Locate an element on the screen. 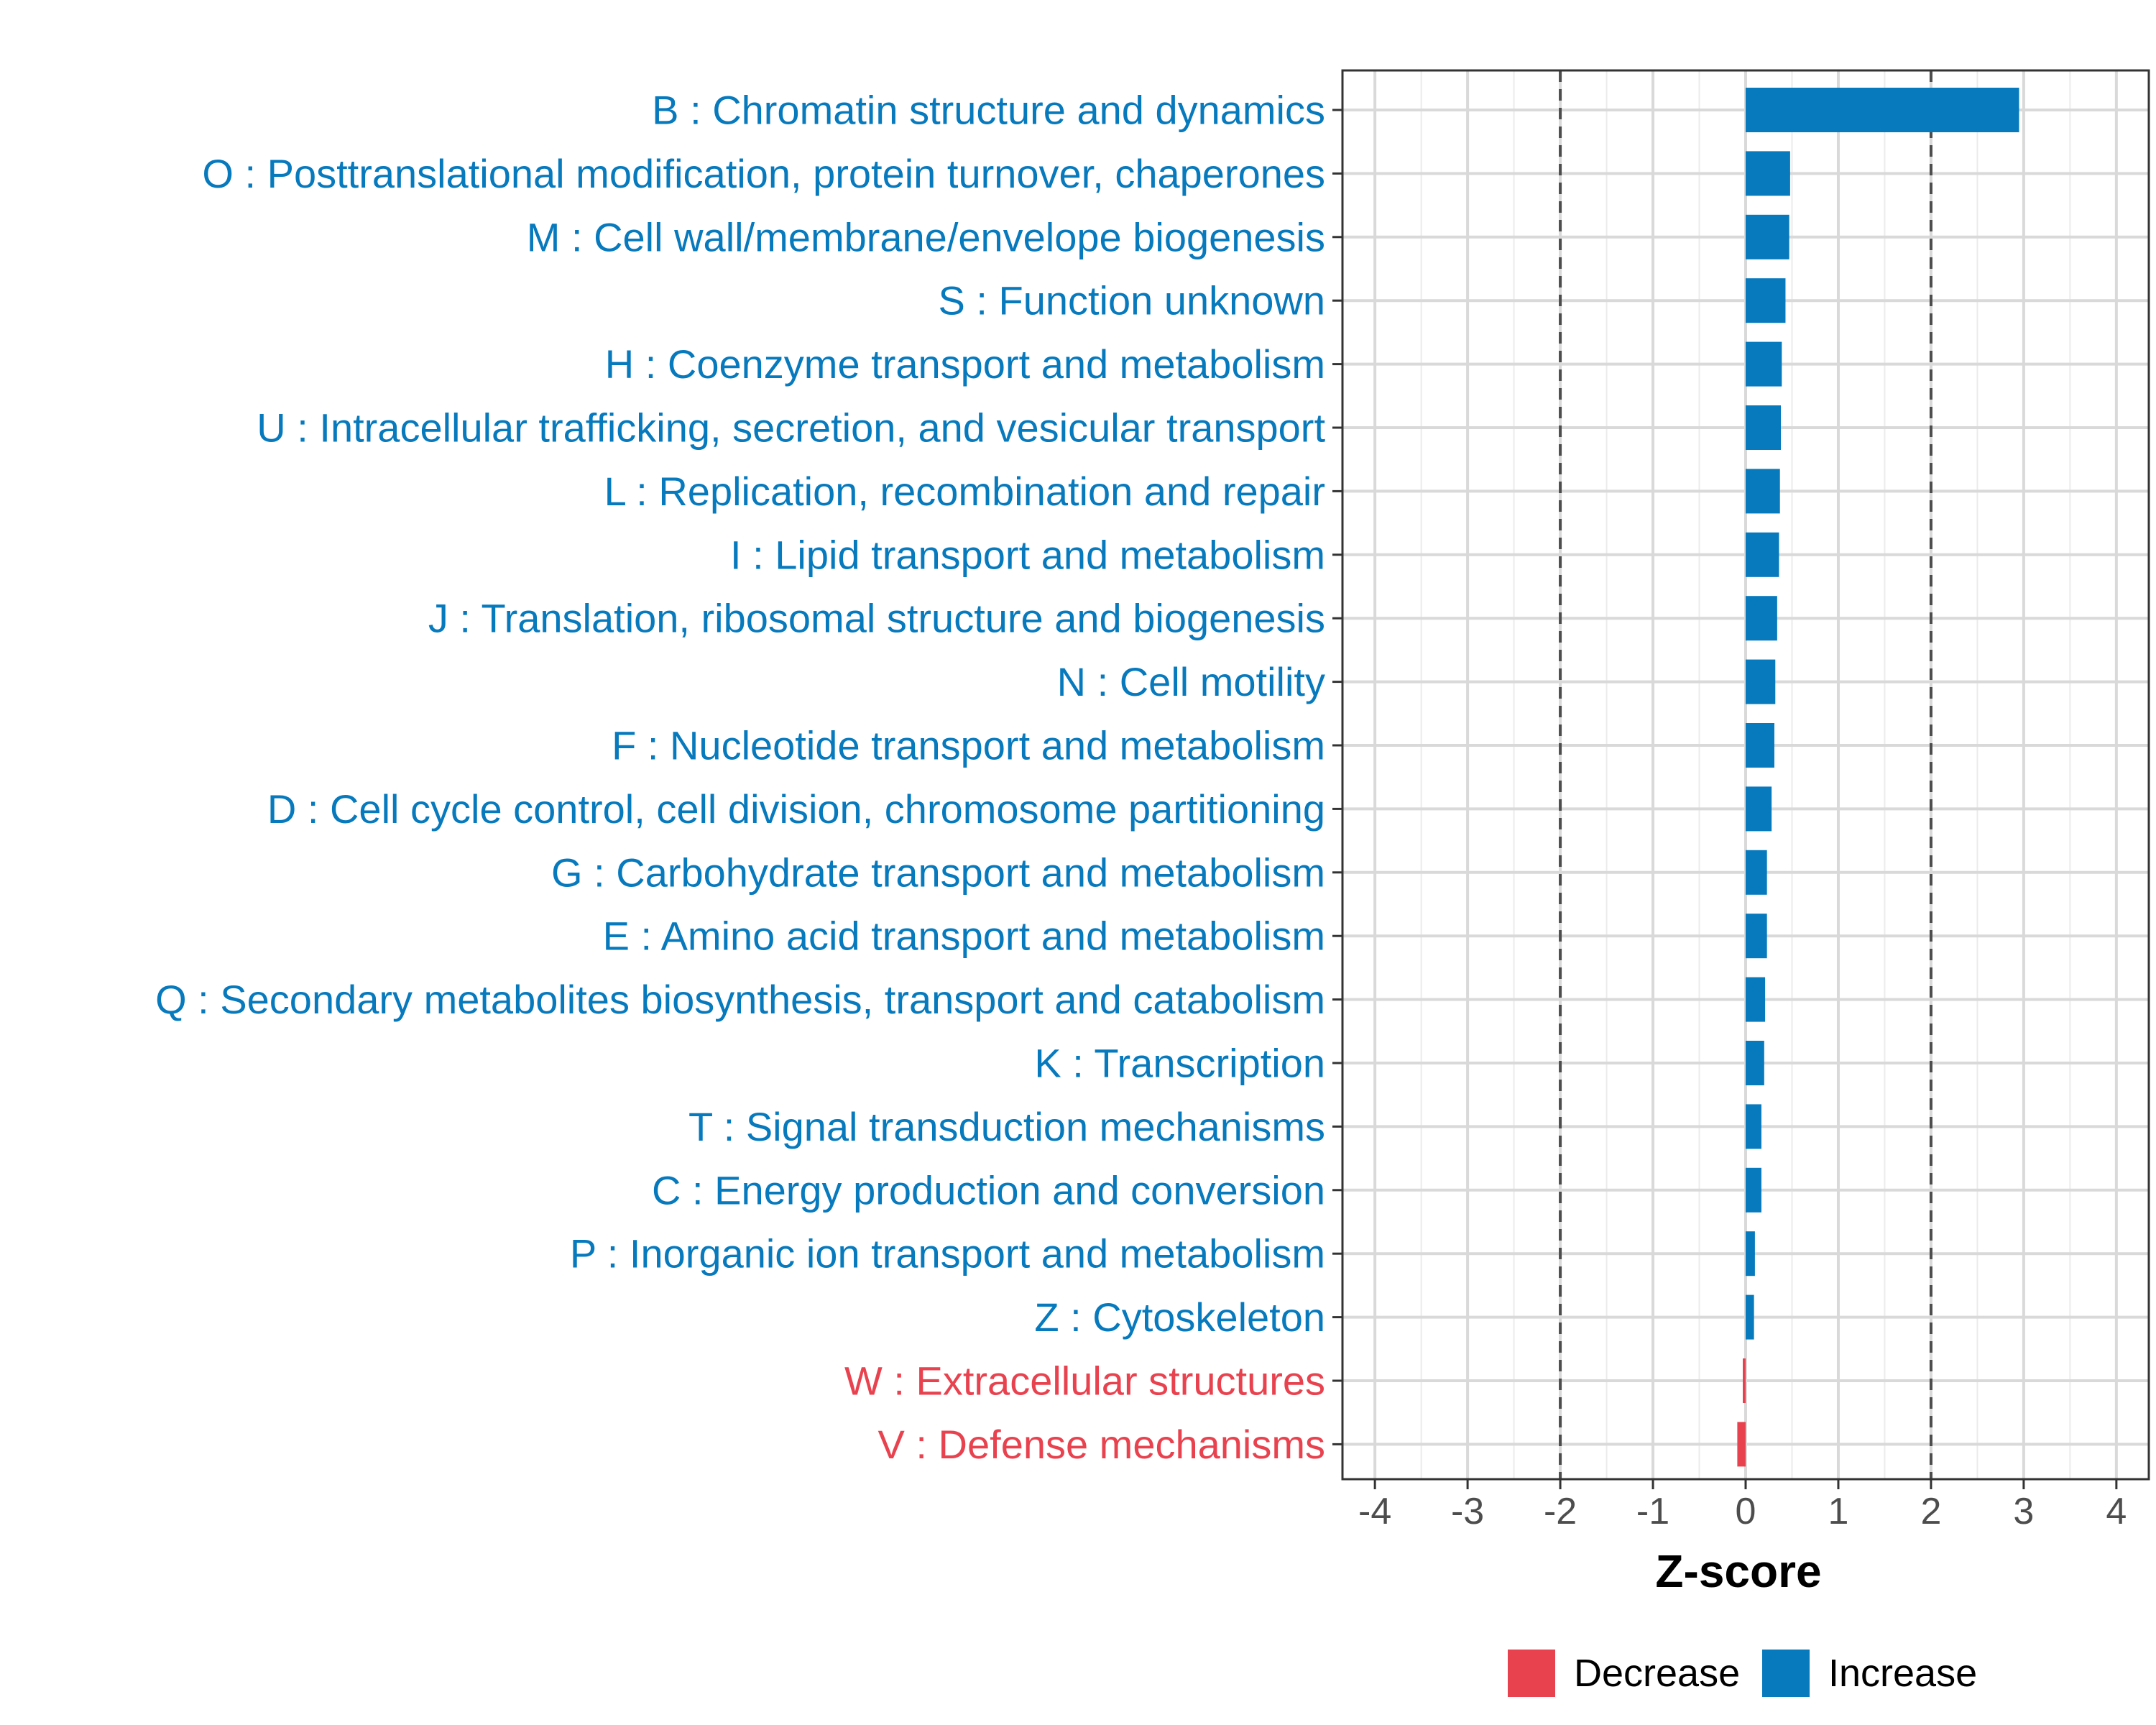 The height and width of the screenshot is (1725, 2156). bar-o is located at coordinates (1768, 173).